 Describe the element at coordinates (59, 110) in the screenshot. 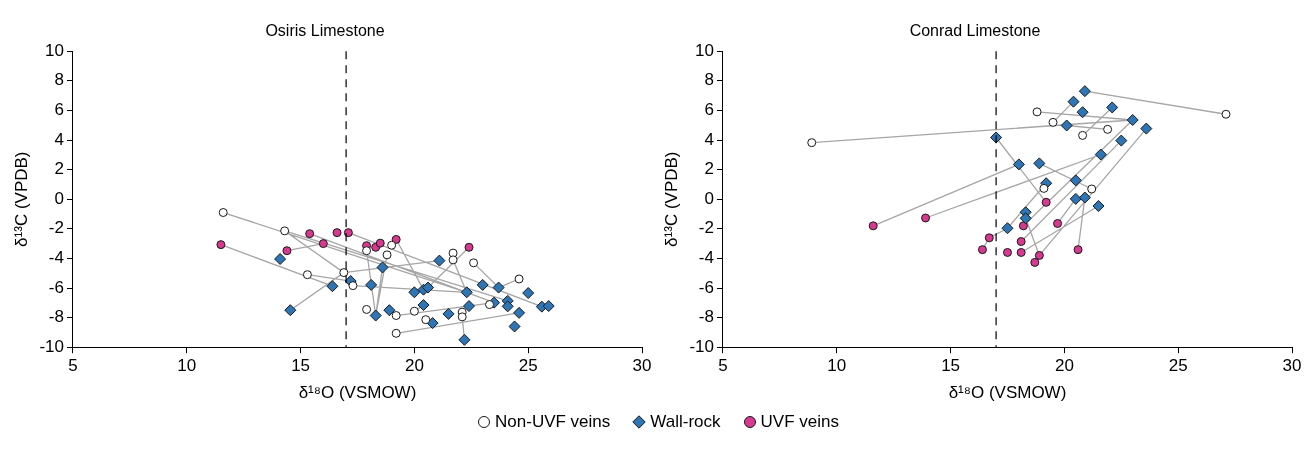

I see `y-tick-label: 6` at that location.